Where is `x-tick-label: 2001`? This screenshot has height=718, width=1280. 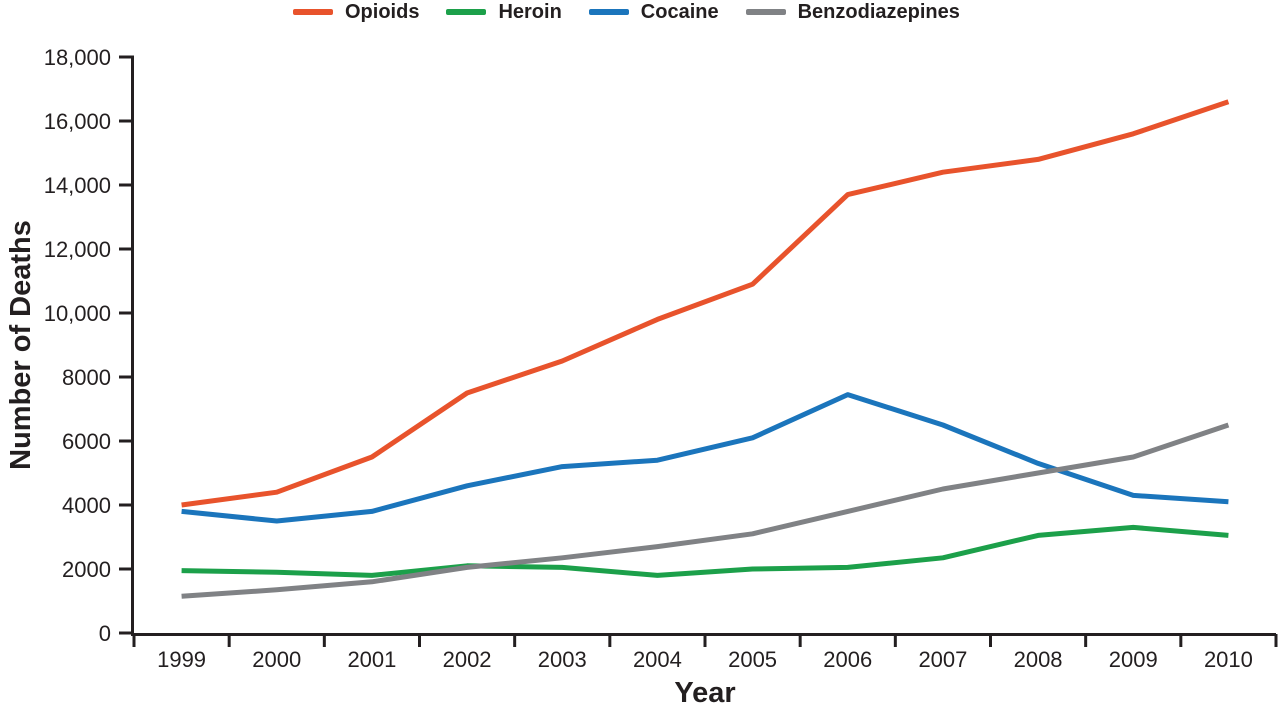 x-tick-label: 2001 is located at coordinates (371, 659).